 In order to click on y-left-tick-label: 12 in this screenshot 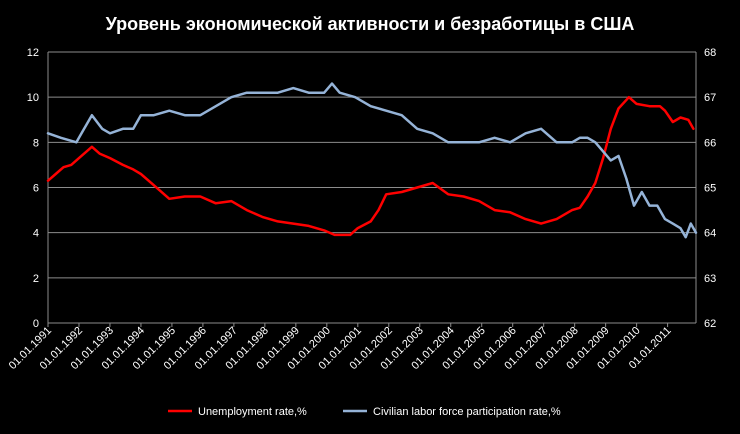, I will do `click(33, 53)`.